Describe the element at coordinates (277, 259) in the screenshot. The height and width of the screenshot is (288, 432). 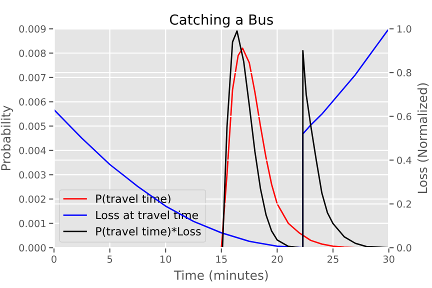
I see `x-tick-label: 20` at that location.